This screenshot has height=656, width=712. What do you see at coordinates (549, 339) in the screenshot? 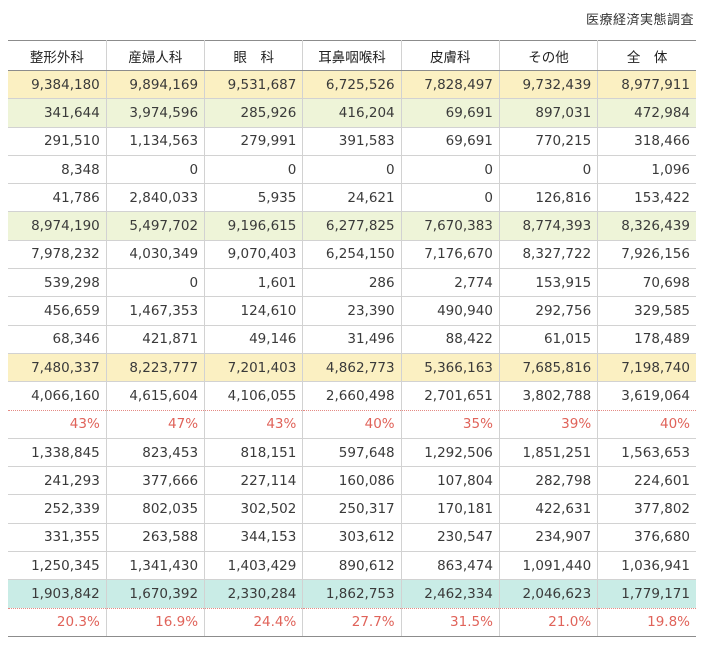
I see `table-cell: 61,015` at bounding box center [549, 339].